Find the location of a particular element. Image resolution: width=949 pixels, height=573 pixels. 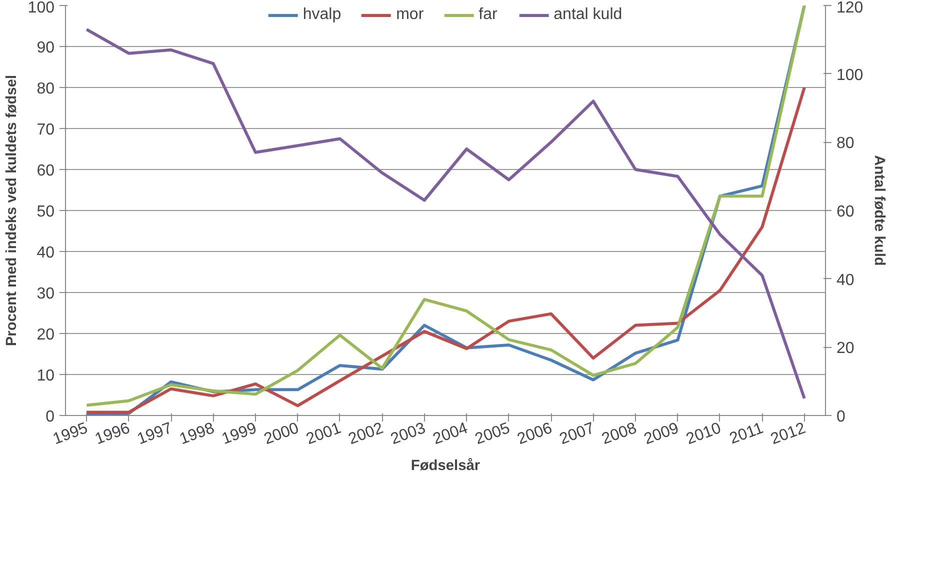

y-tick-label: 20 is located at coordinates (45, 335).